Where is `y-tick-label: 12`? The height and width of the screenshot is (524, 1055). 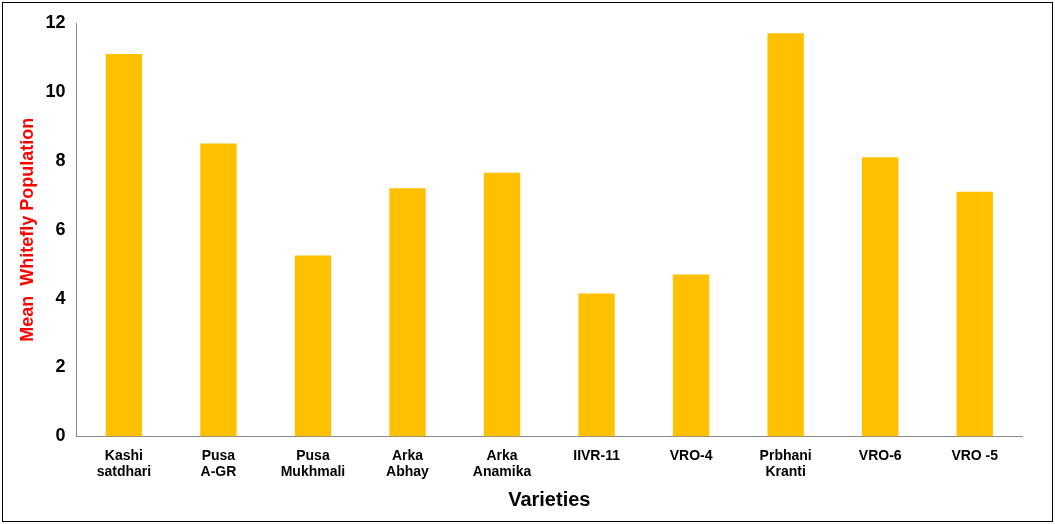
y-tick-label: 12 is located at coordinates (55, 21).